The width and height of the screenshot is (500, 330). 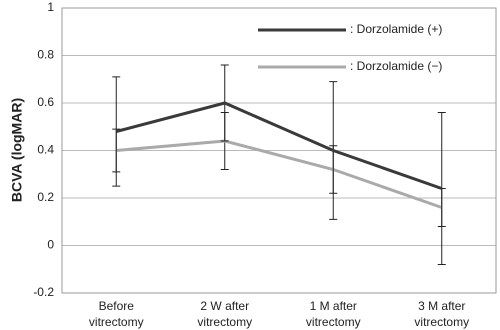 What do you see at coordinates (43, 292) in the screenshot?
I see `y-tick-label: -0.2` at bounding box center [43, 292].